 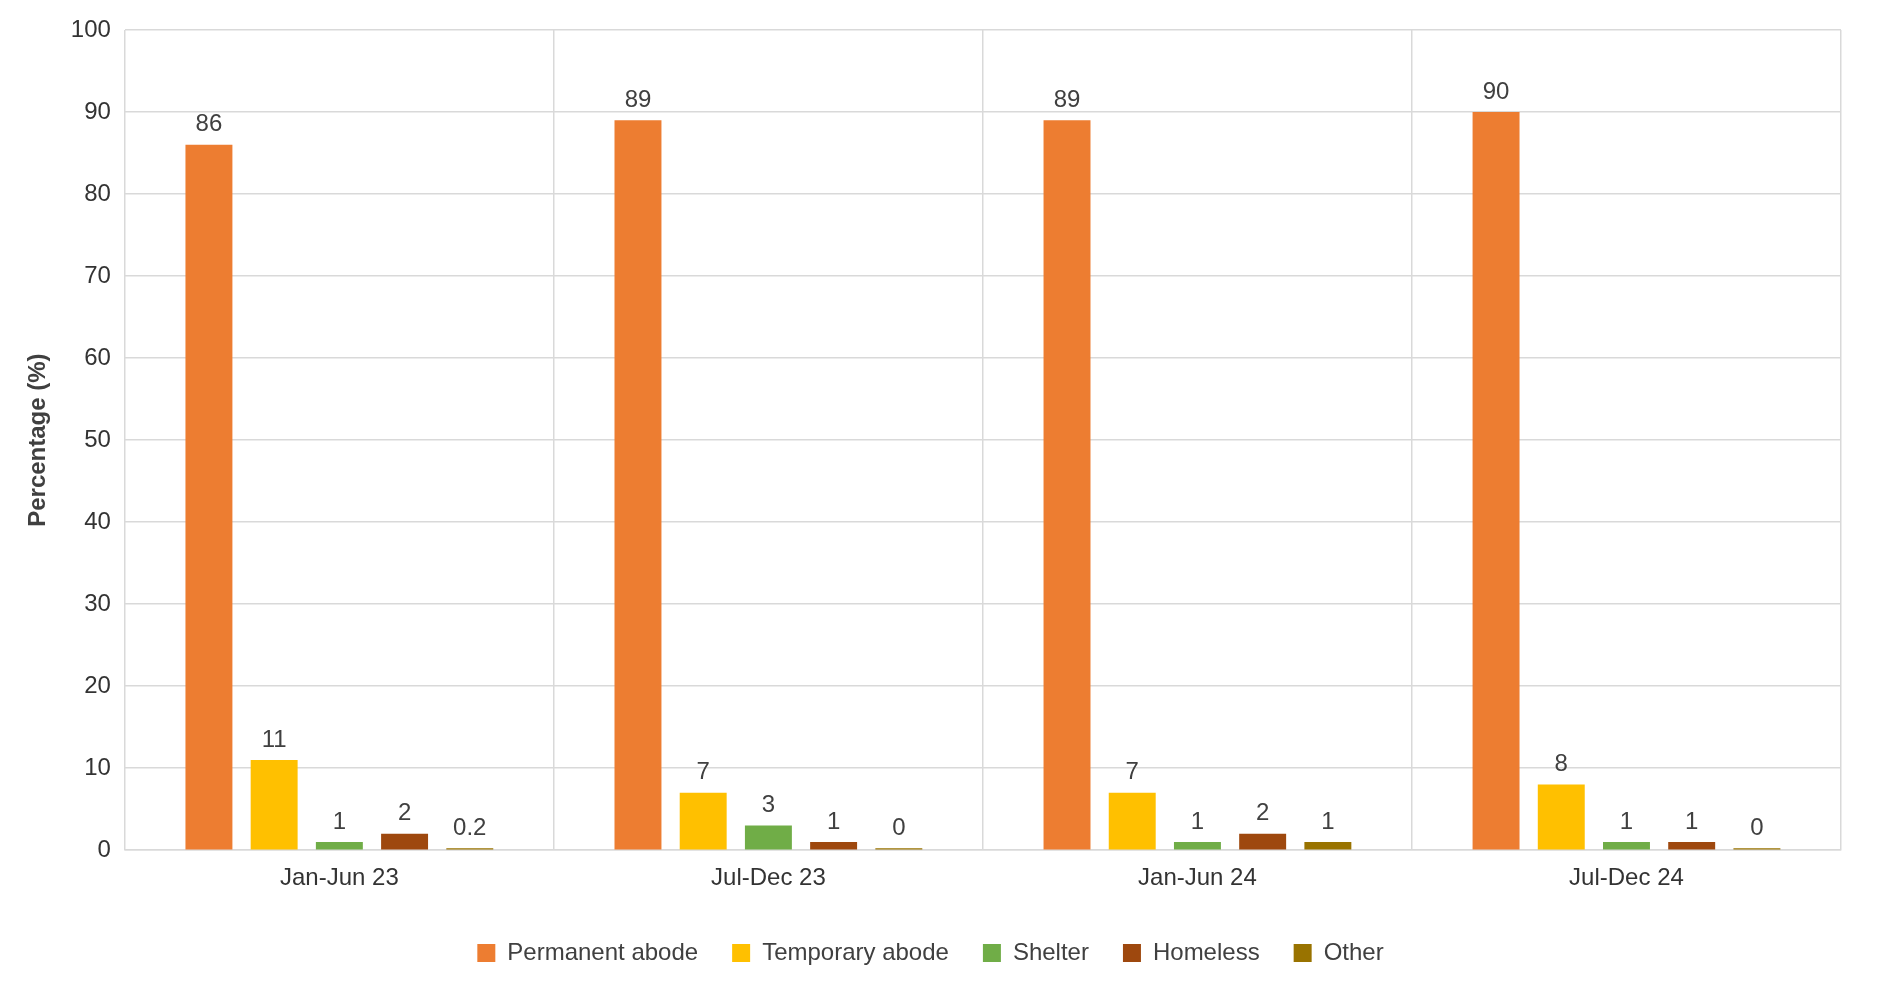 What do you see at coordinates (603, 951) in the screenshot?
I see `legend-label: Permanent abode` at bounding box center [603, 951].